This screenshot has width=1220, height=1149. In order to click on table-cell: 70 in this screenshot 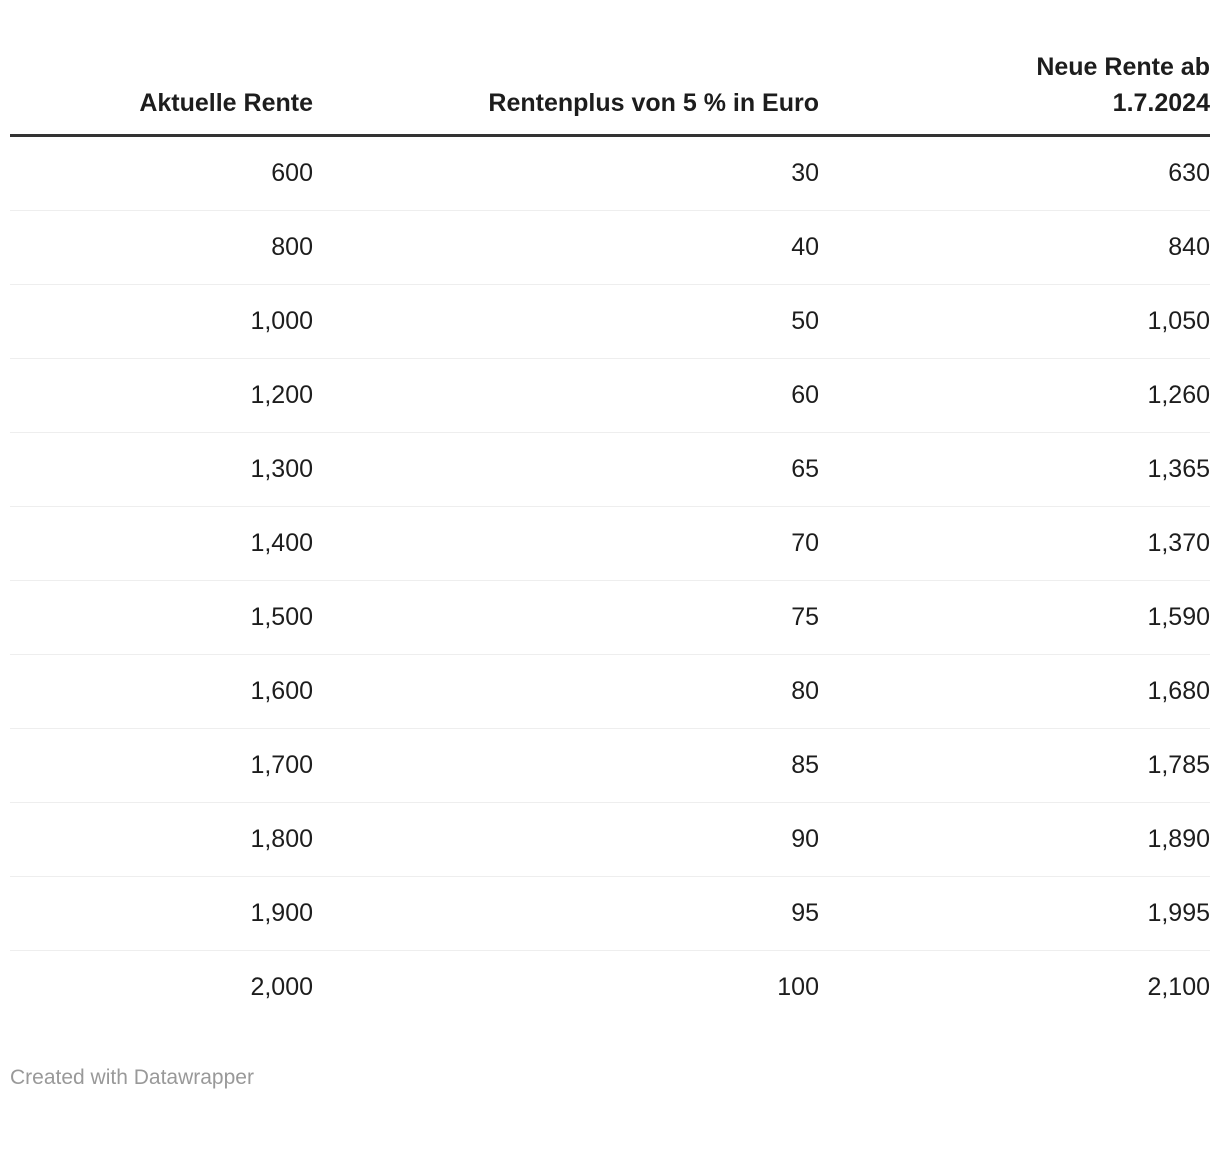, I will do `click(566, 543)`.